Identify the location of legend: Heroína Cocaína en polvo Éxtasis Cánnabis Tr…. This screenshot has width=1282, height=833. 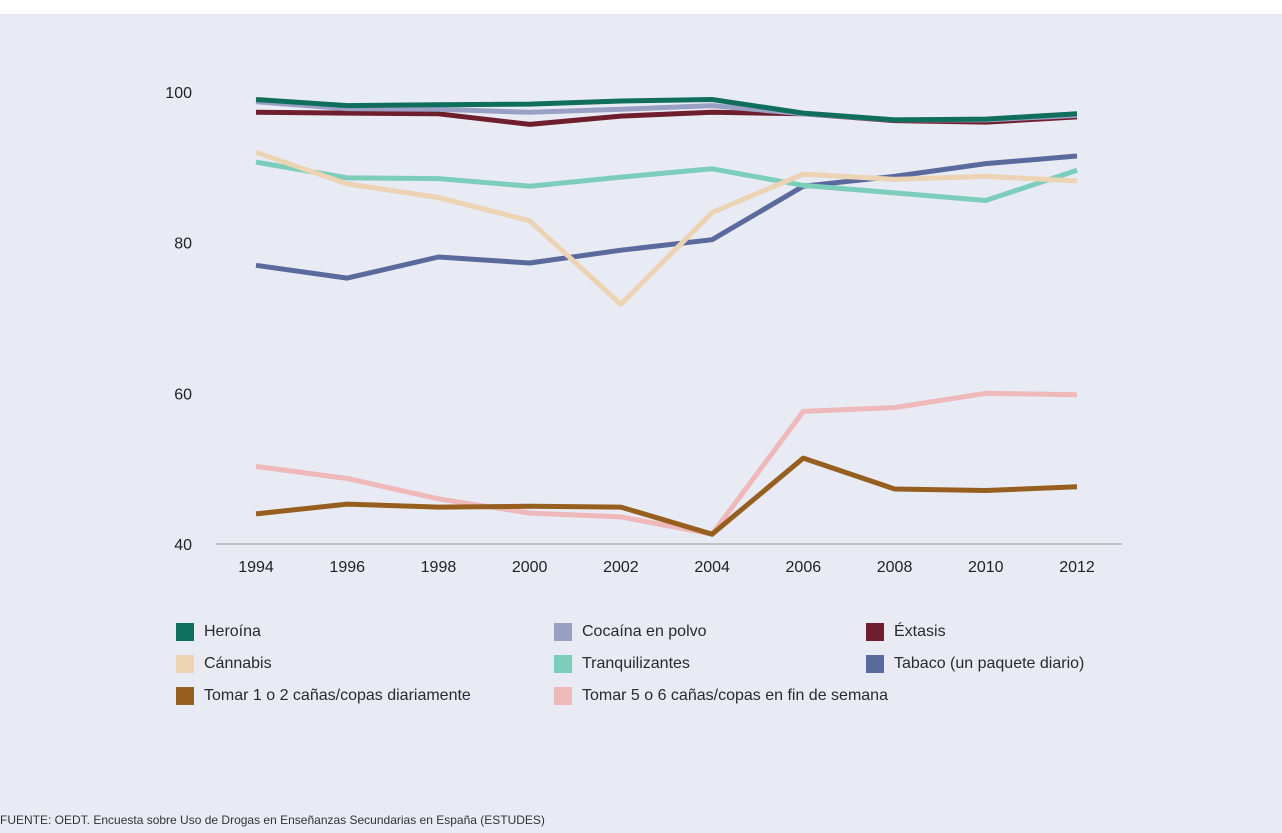
(666, 664).